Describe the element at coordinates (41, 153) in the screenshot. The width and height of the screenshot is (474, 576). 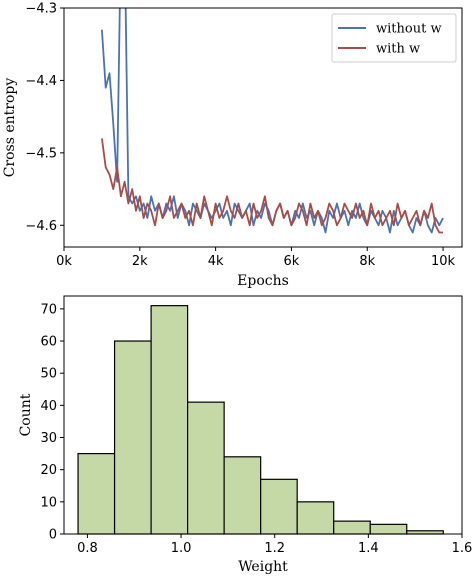
I see `y-tick-label: −4.5` at that location.